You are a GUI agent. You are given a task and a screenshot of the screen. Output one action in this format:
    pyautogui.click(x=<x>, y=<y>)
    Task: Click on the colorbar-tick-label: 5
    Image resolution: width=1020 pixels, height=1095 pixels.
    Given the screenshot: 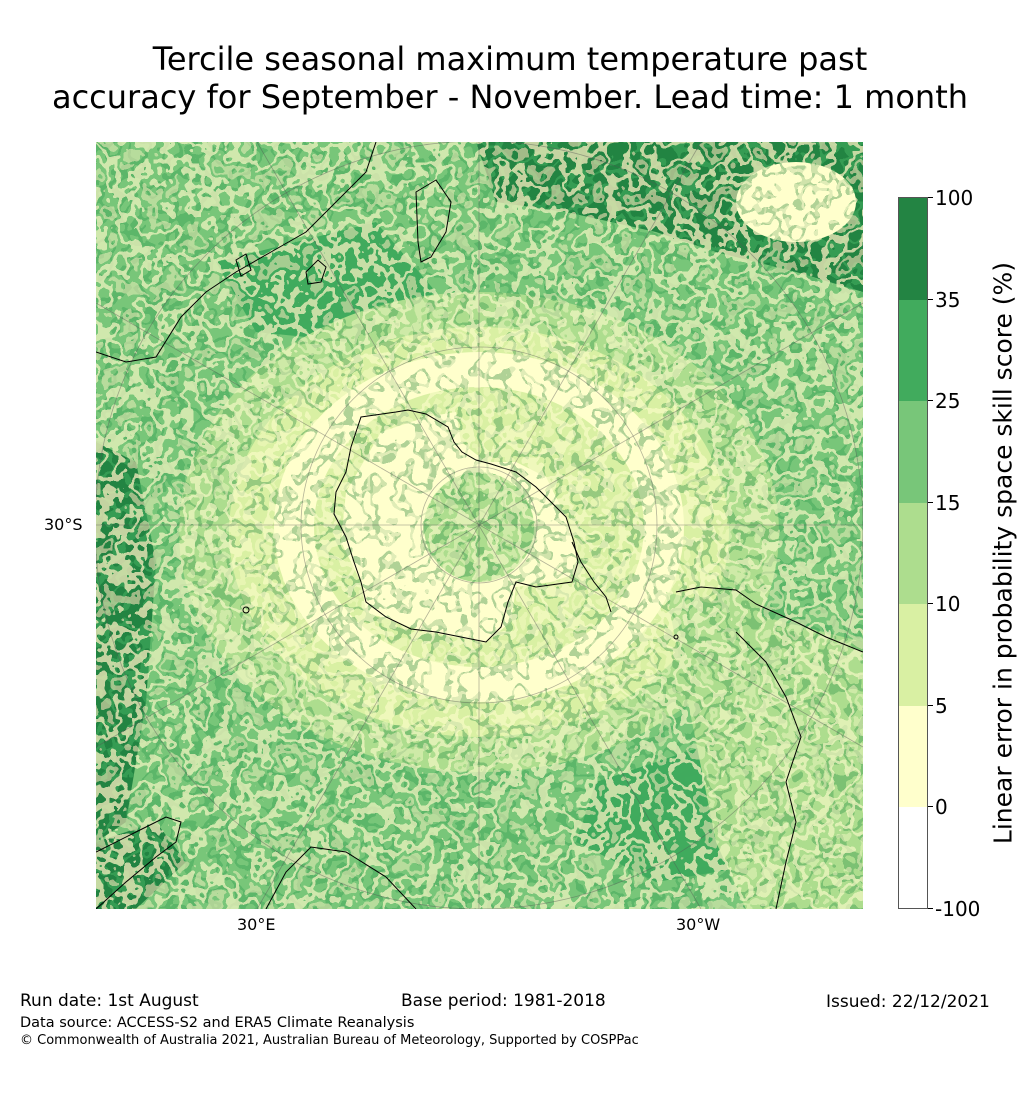 What is the action you would take?
    pyautogui.click(x=941, y=706)
    